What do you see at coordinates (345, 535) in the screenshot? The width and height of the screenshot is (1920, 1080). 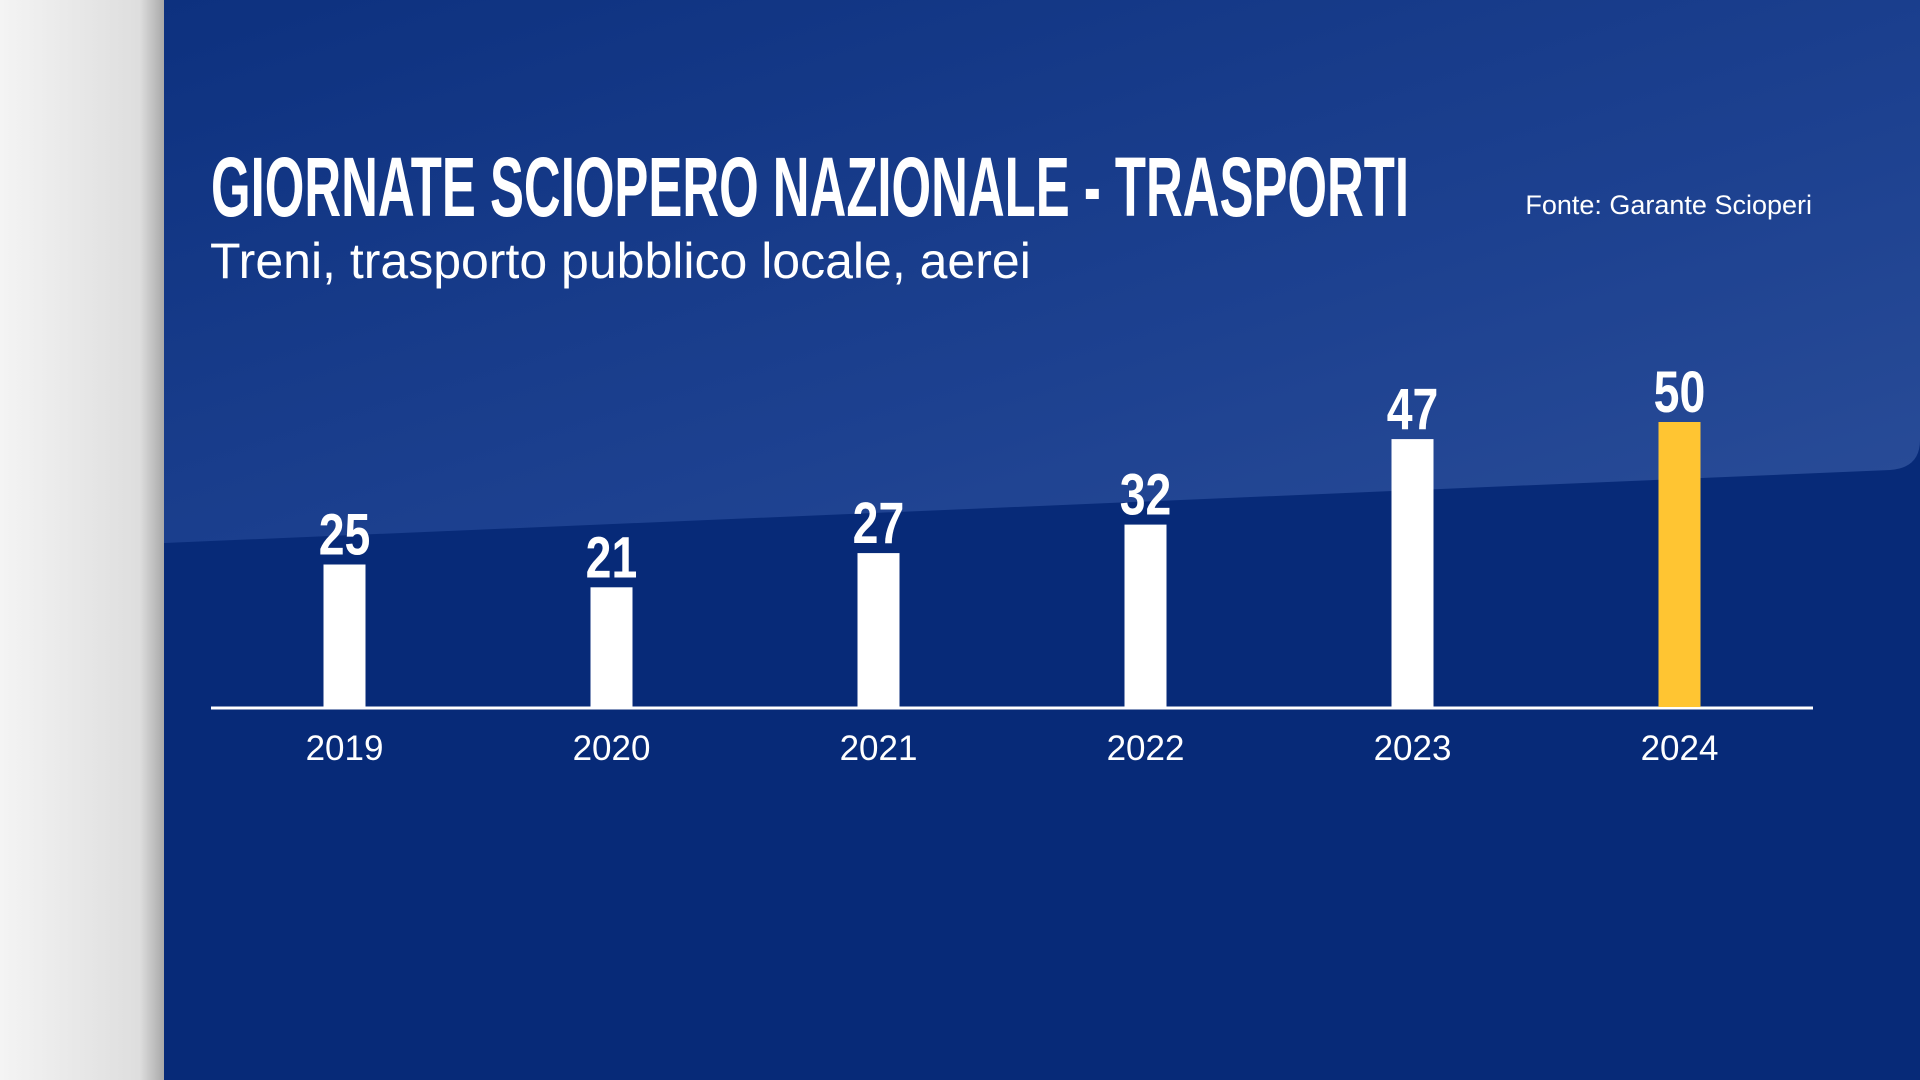 I see `value-label: 25` at bounding box center [345, 535].